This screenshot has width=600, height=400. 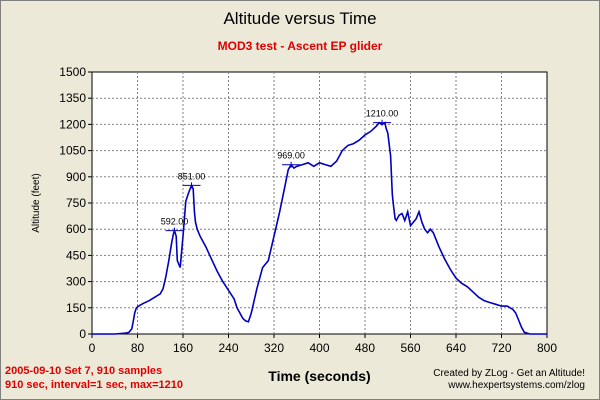 I want to click on session-info-line-1: 2005-09-10 Set 7, 910 samples, so click(x=84, y=371).